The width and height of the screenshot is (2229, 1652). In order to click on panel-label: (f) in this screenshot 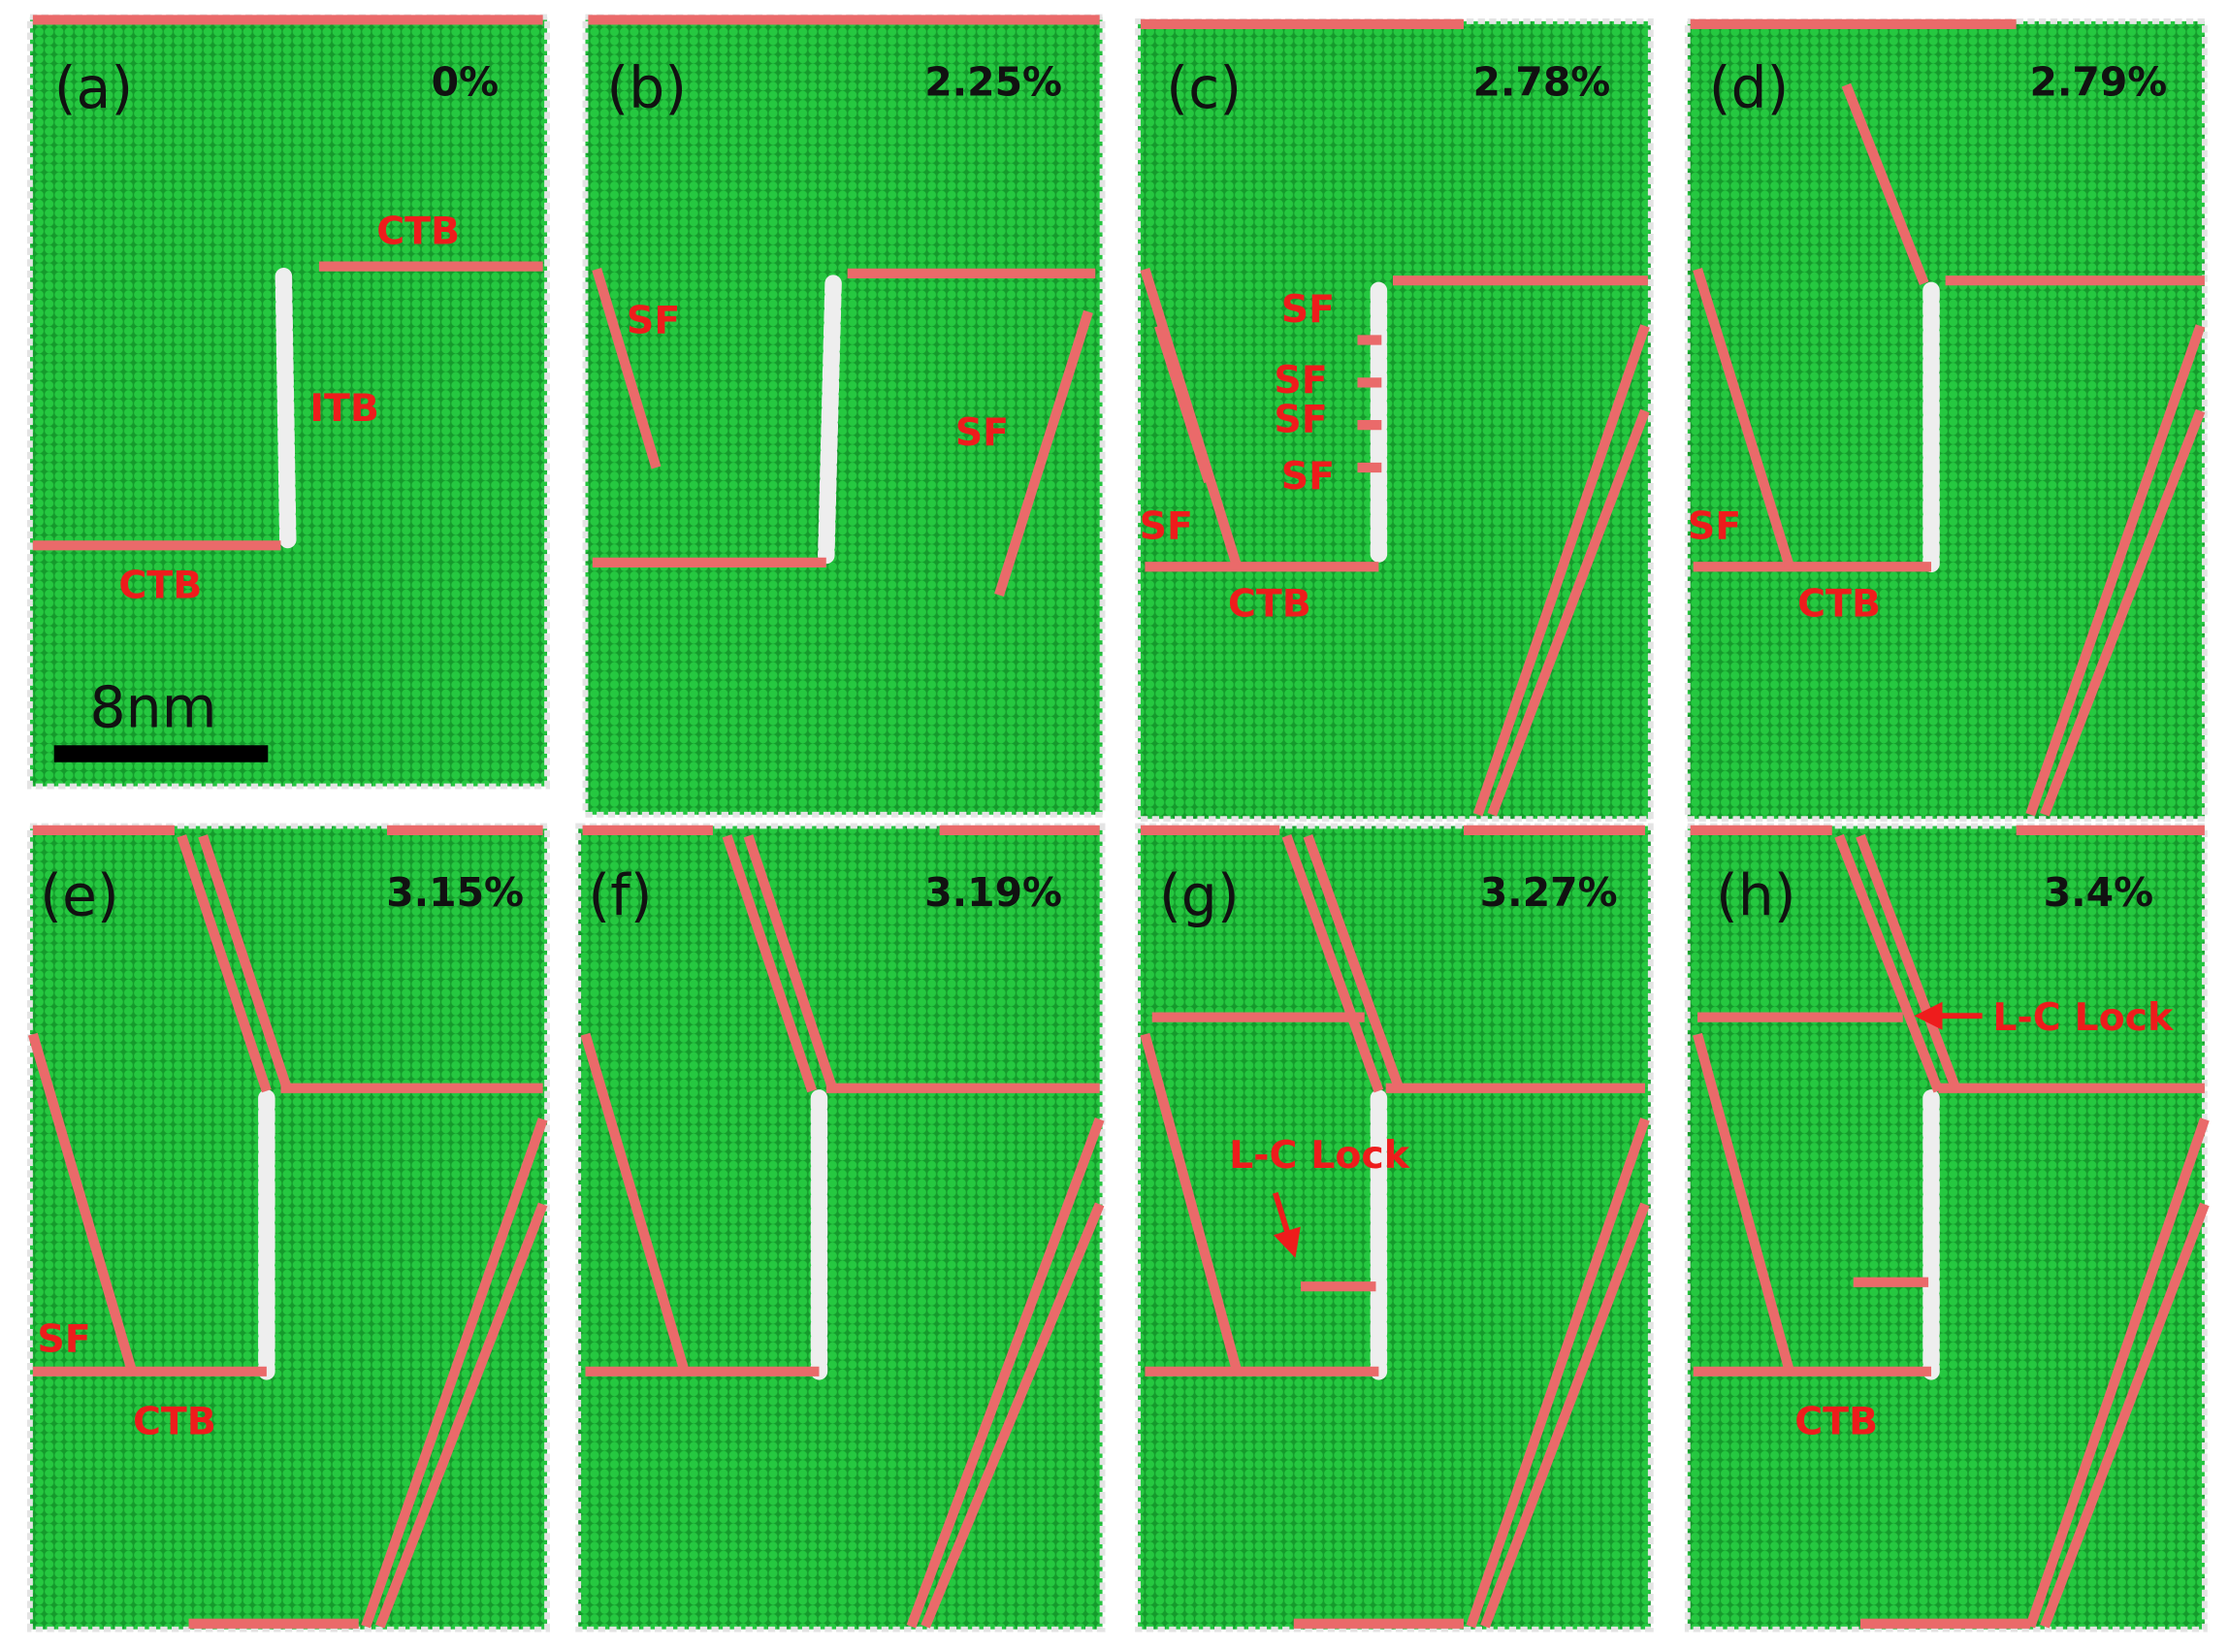, I will do `click(620, 896)`.